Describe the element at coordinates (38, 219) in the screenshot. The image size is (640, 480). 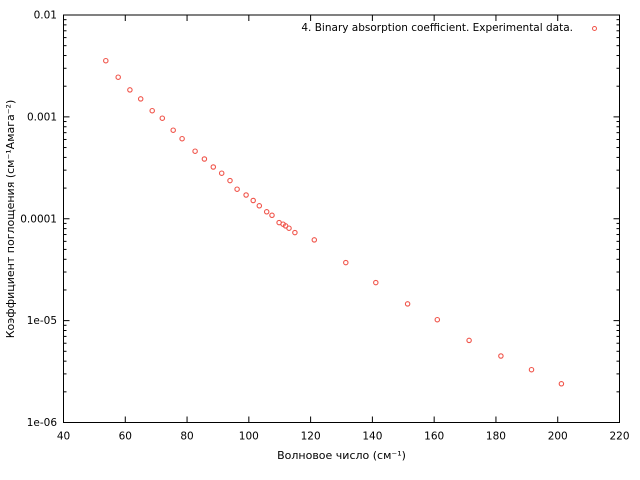
I see `y-tick-label: 0.0001` at that location.